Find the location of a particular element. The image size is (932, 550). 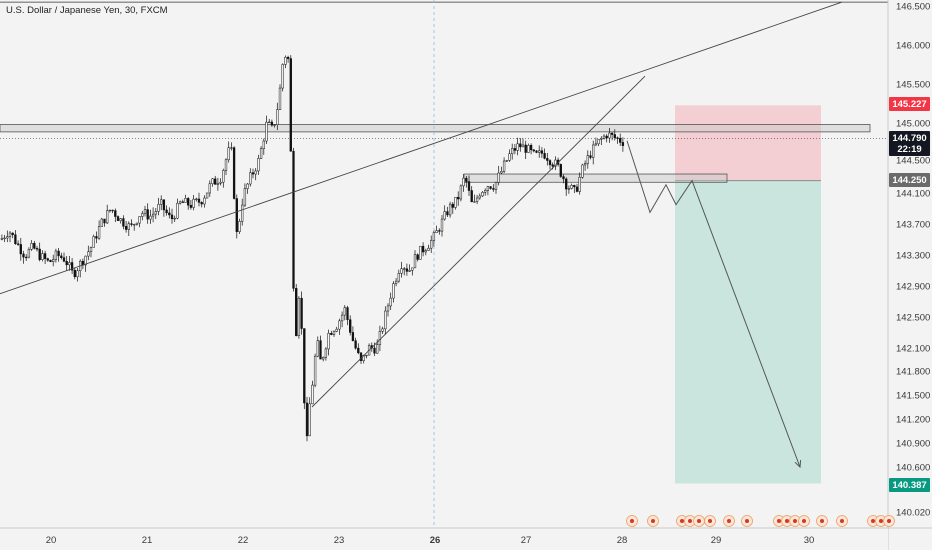

y-tick-label: 141.500 is located at coordinates (913, 396).